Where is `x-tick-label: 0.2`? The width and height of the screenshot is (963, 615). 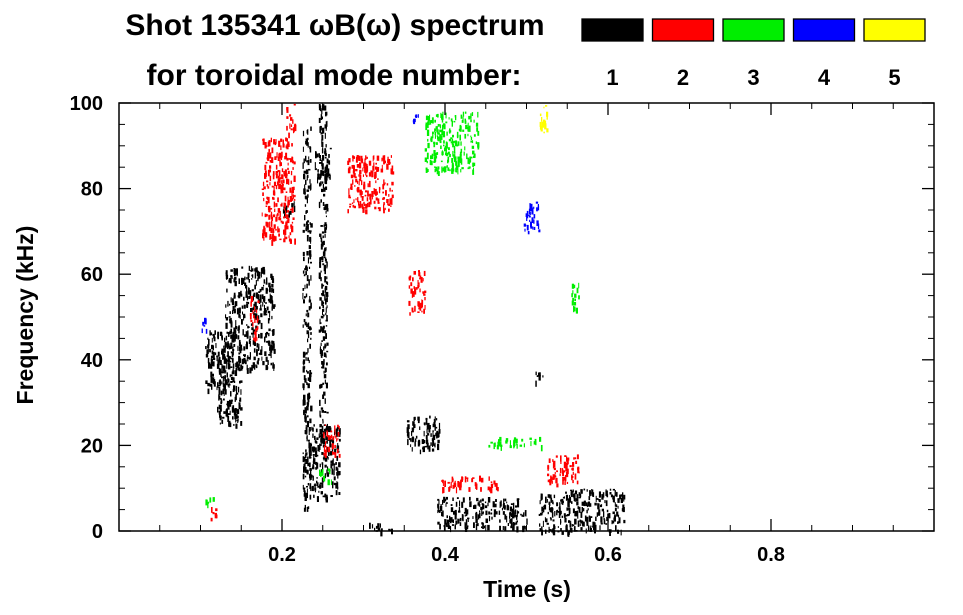 x-tick-label: 0.2 is located at coordinates (282, 555).